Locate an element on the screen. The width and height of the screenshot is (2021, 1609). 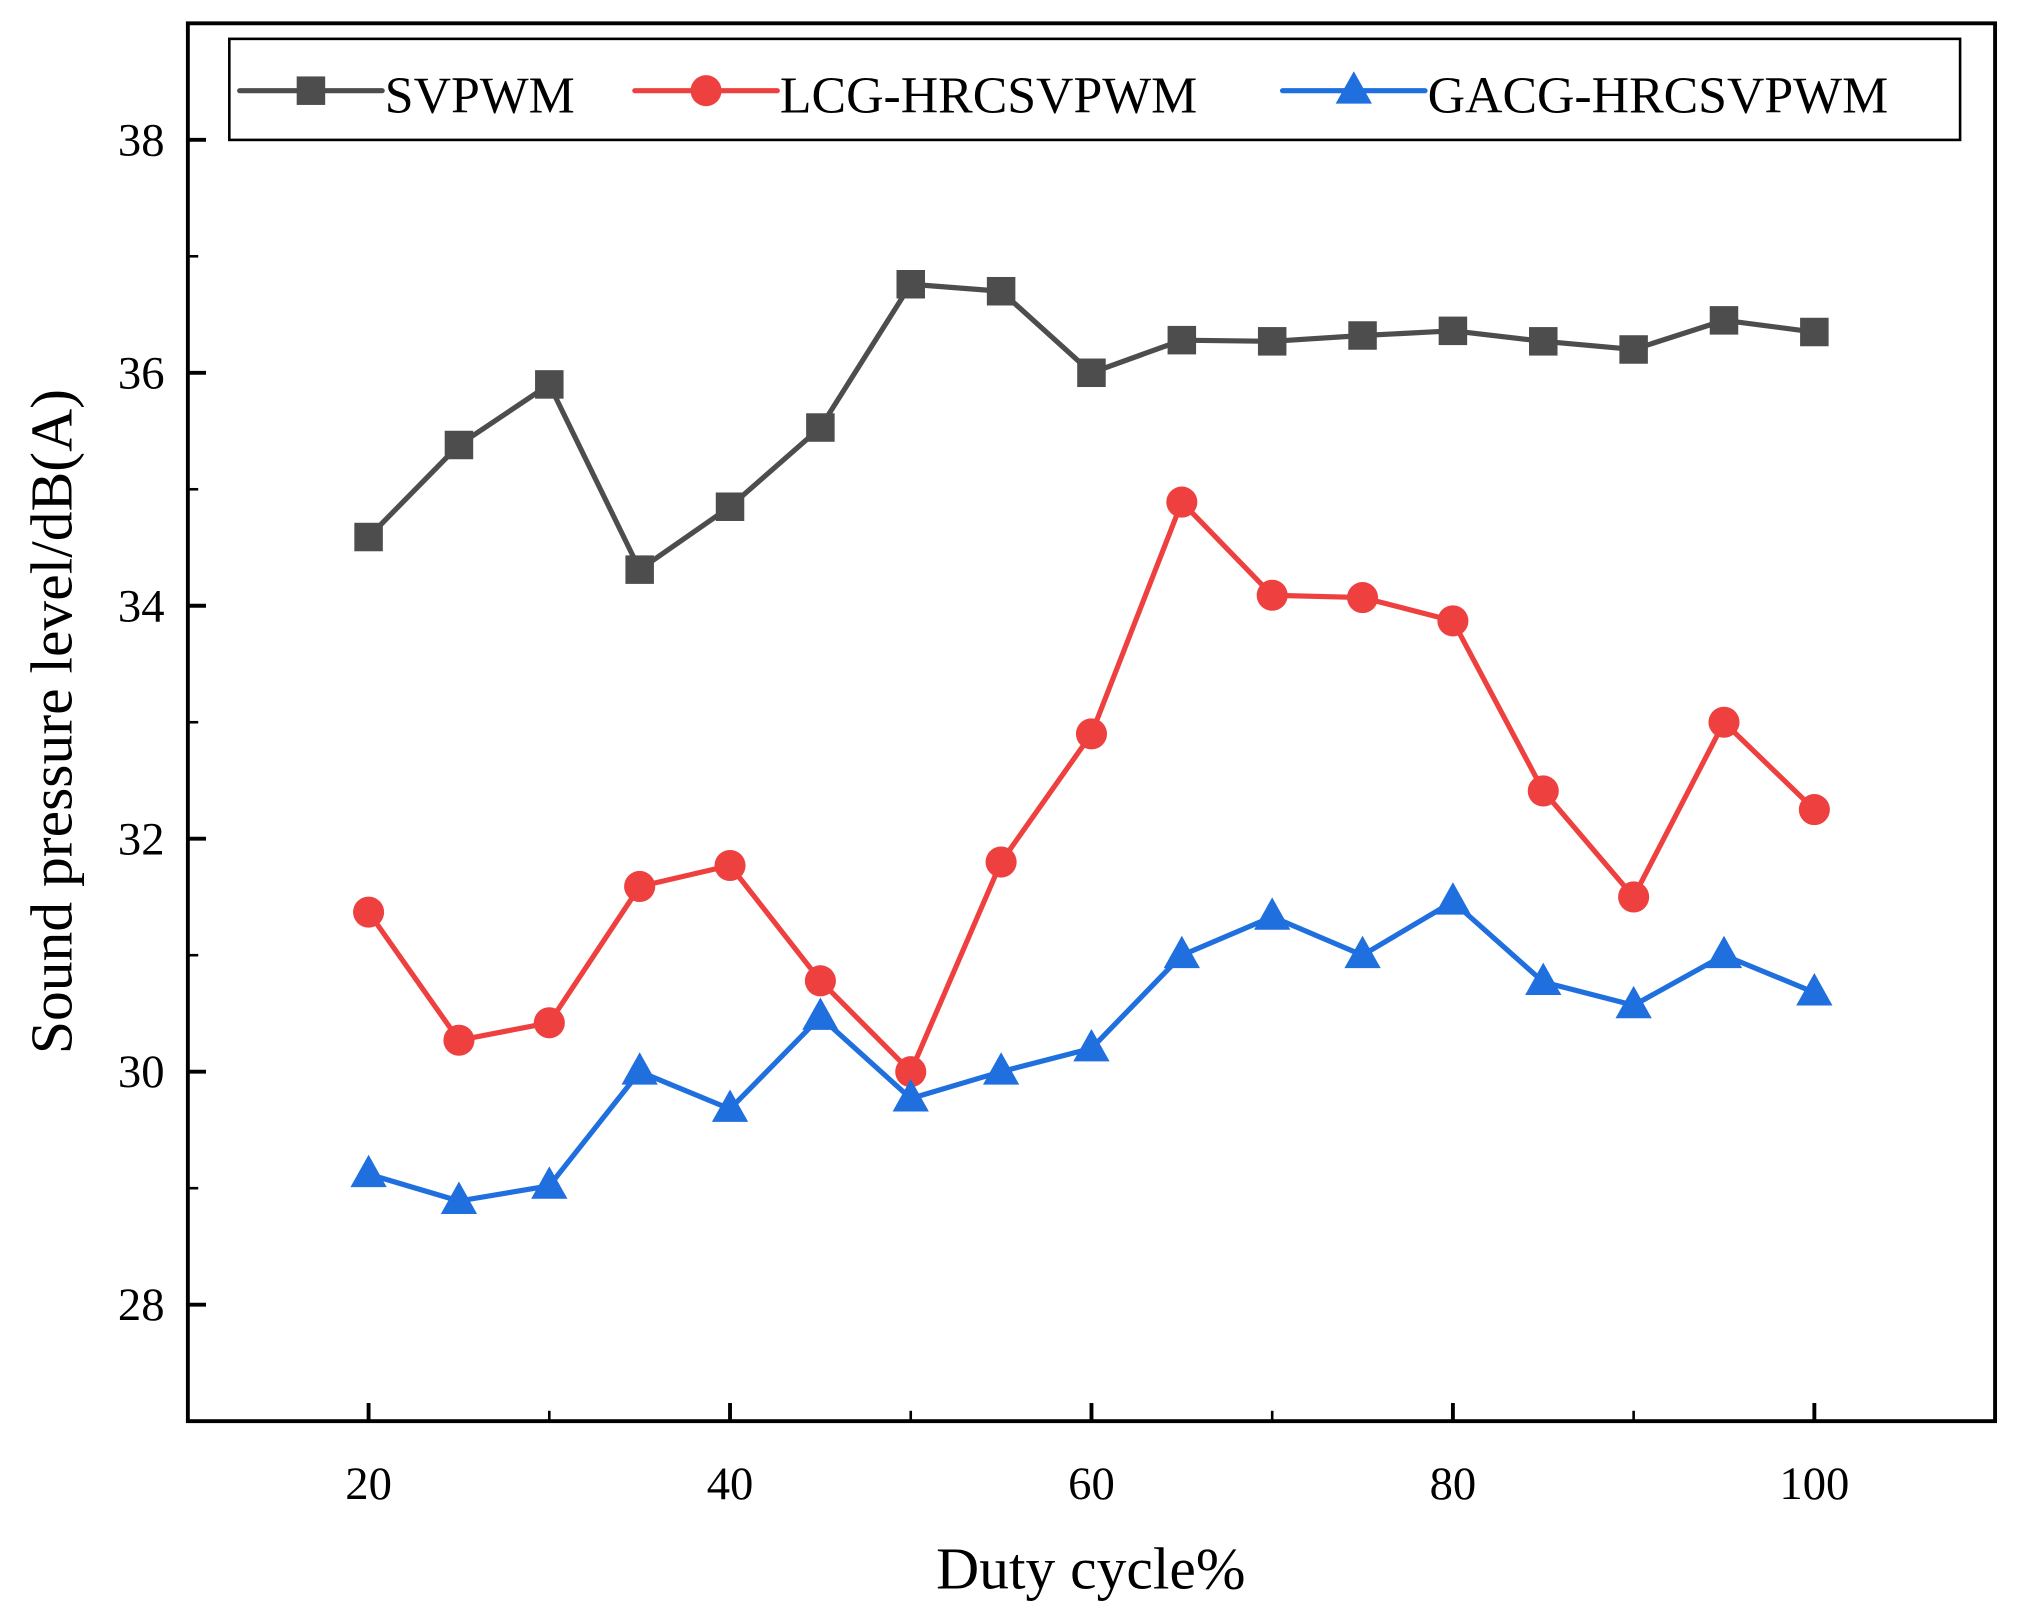
legend-label: LCG-HRCSVPWM is located at coordinates (988, 96).